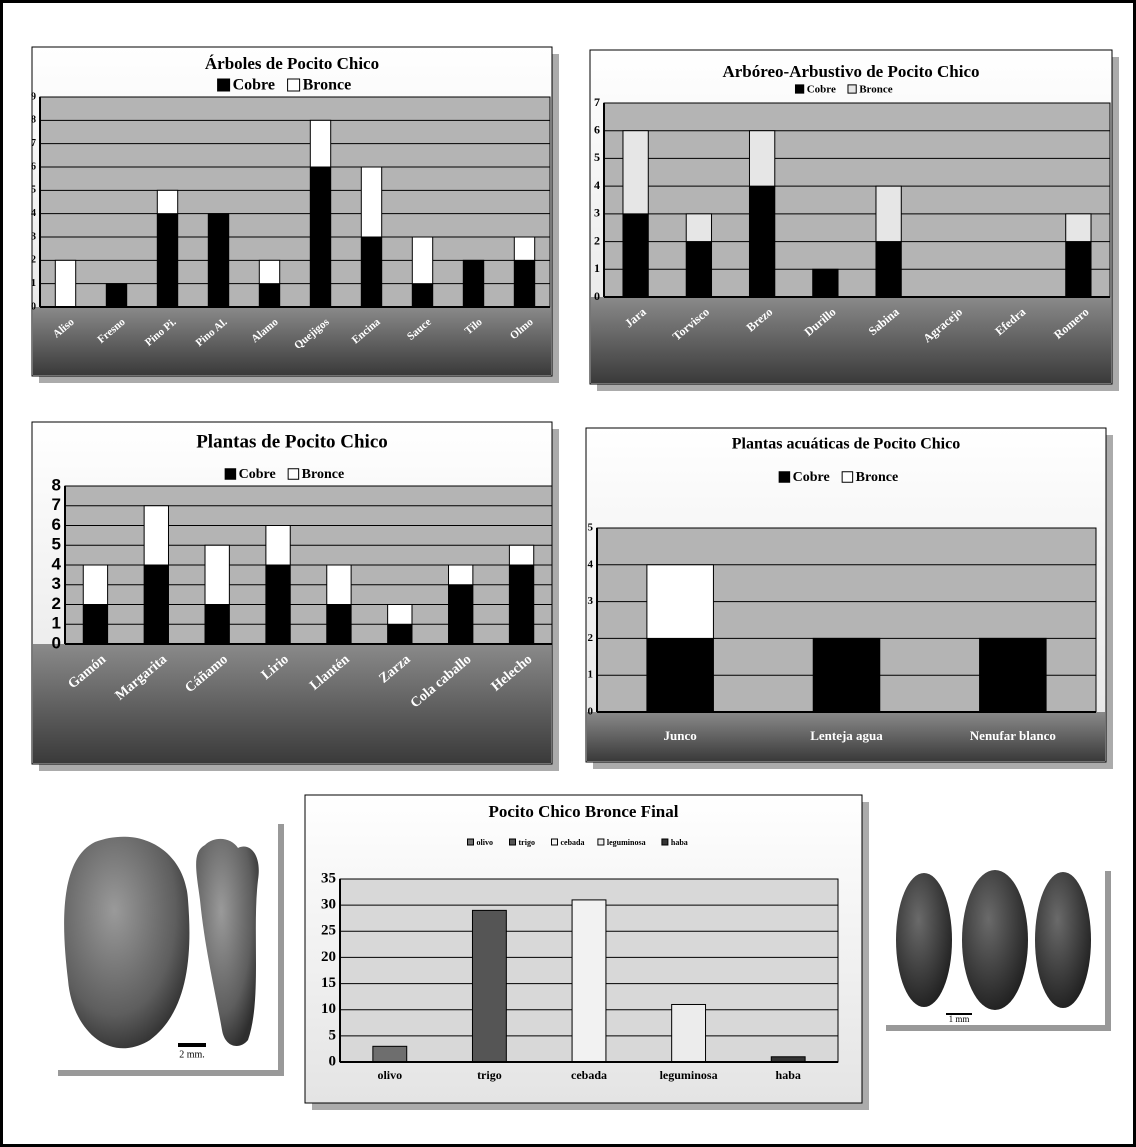 The height and width of the screenshot is (1147, 1136). What do you see at coordinates (33, 96) in the screenshot?
I see `y-tick-label: 9` at bounding box center [33, 96].